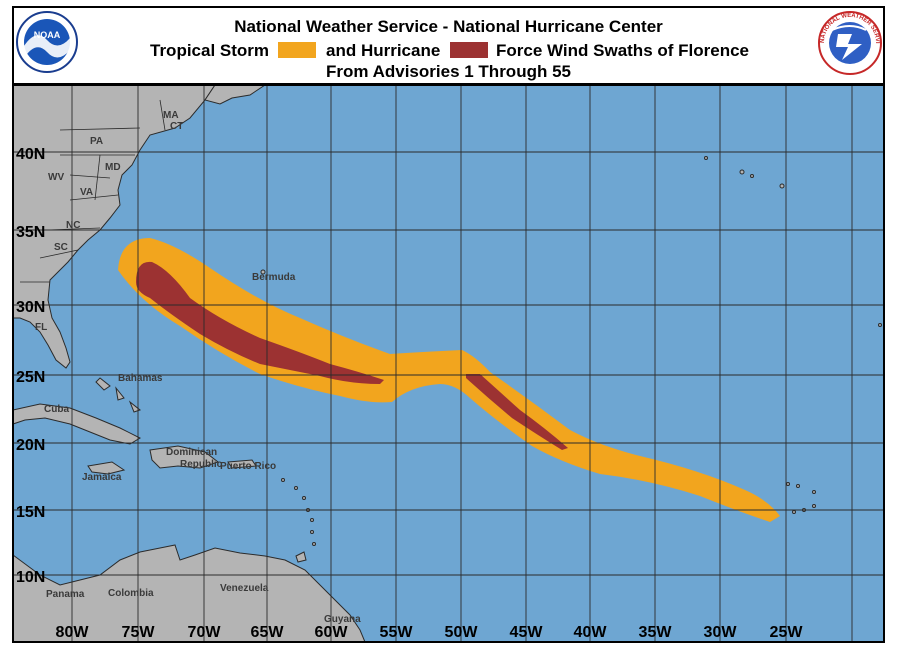 The height and width of the screenshot is (656, 897). I want to click on title-line-3: From Advisories 1 Through 55, so click(448, 71).